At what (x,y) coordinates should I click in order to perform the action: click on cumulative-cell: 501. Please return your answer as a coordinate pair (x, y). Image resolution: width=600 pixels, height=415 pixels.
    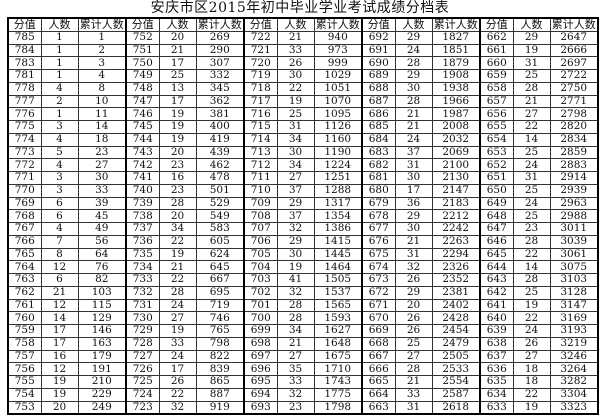
    Looking at the image, I should click on (220, 190).